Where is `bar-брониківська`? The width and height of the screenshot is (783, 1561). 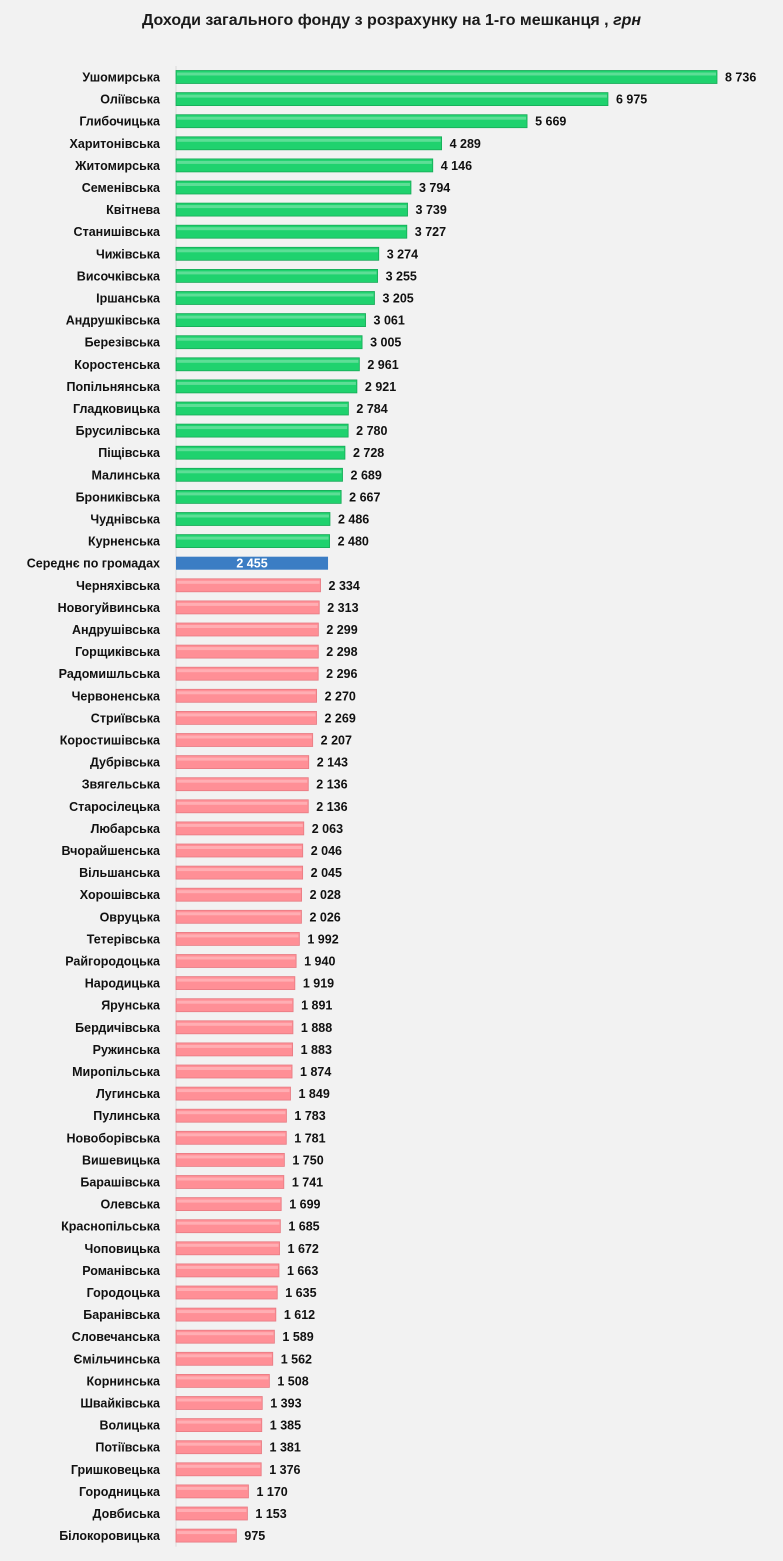 bar-брониківська is located at coordinates (258, 496).